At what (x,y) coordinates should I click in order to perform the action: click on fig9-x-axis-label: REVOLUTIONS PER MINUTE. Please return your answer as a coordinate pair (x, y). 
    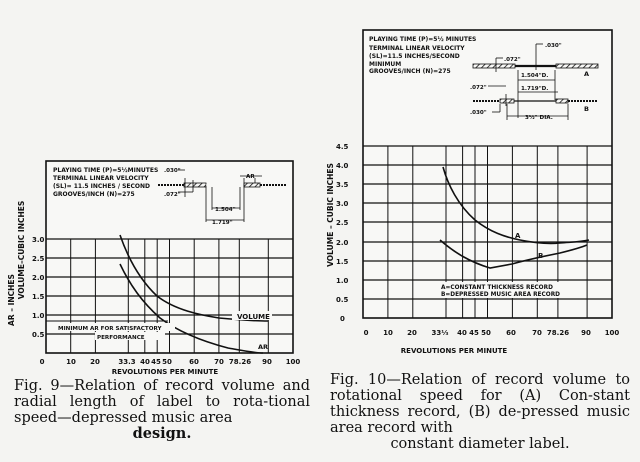
    Looking at the image, I should click on (165, 372).